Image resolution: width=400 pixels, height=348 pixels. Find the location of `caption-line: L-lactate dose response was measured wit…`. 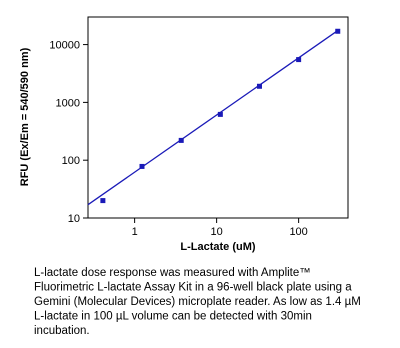

caption-line: L-lactate dose response was measured wit… is located at coordinates (172, 273).